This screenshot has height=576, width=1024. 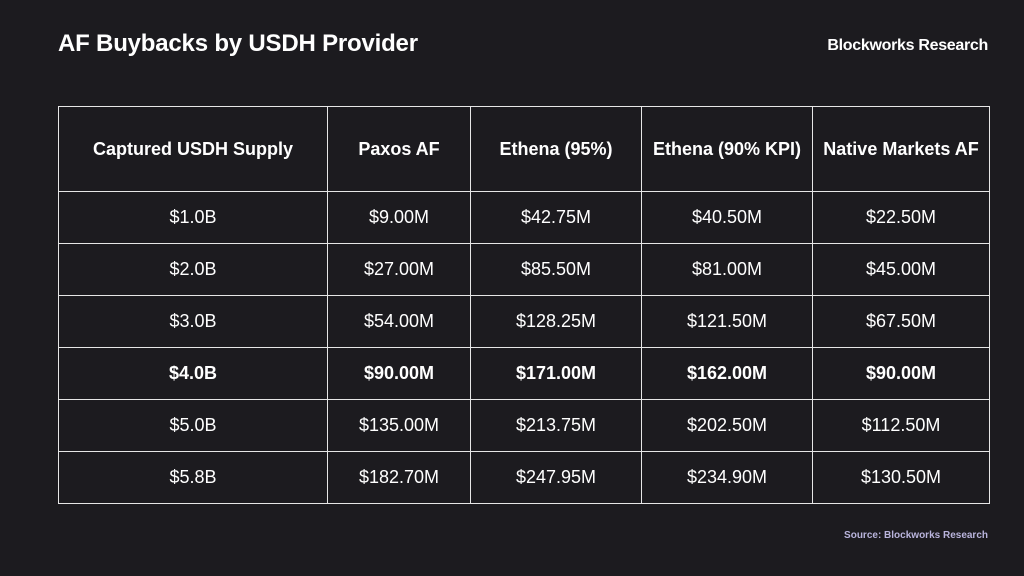 I want to click on table-cell: $45.00M, so click(x=901, y=269).